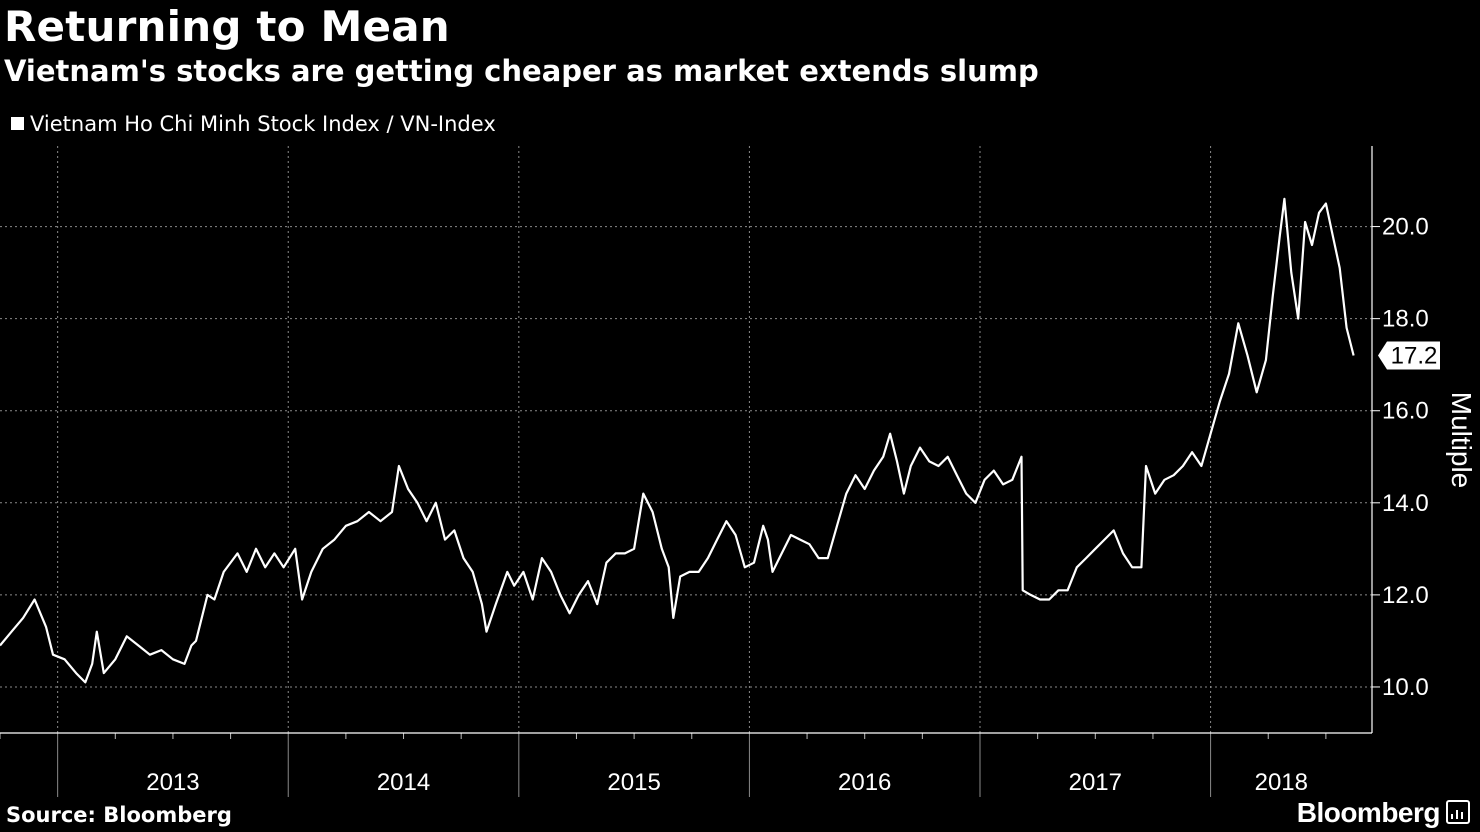 Image resolution: width=1480 pixels, height=832 pixels. What do you see at coordinates (119, 815) in the screenshot?
I see `source-note: Source: Bloomberg` at bounding box center [119, 815].